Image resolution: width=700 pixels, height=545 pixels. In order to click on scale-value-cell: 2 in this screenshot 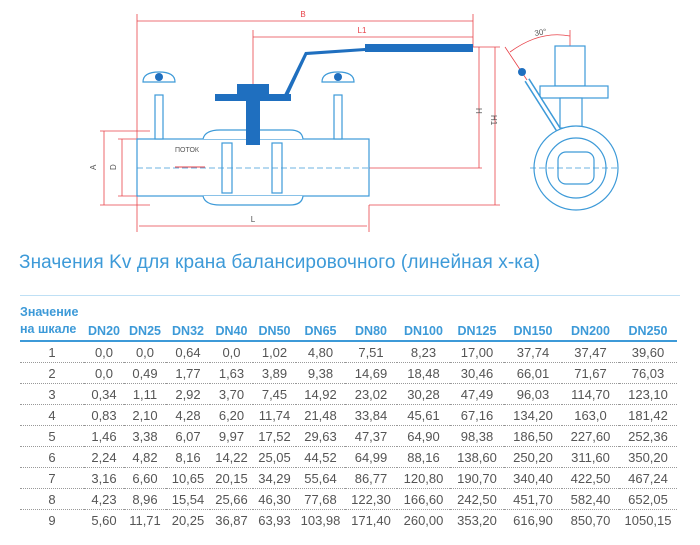, I will do `click(52, 373)`.